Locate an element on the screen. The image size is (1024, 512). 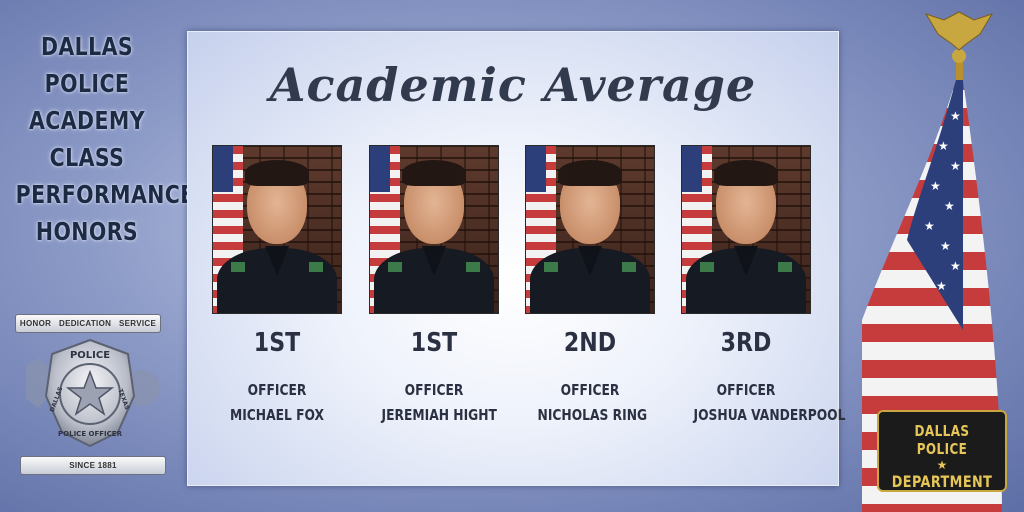
panel-title: Academic Average is located at coordinates (513, 85).